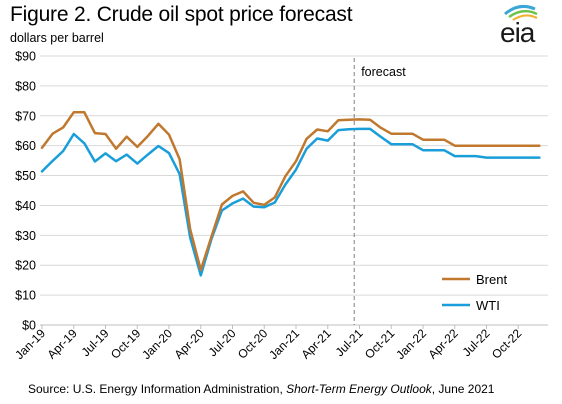 The image size is (562, 404). What do you see at coordinates (349, 342) in the screenshot?
I see `x-tick-label: Jul-21` at bounding box center [349, 342].